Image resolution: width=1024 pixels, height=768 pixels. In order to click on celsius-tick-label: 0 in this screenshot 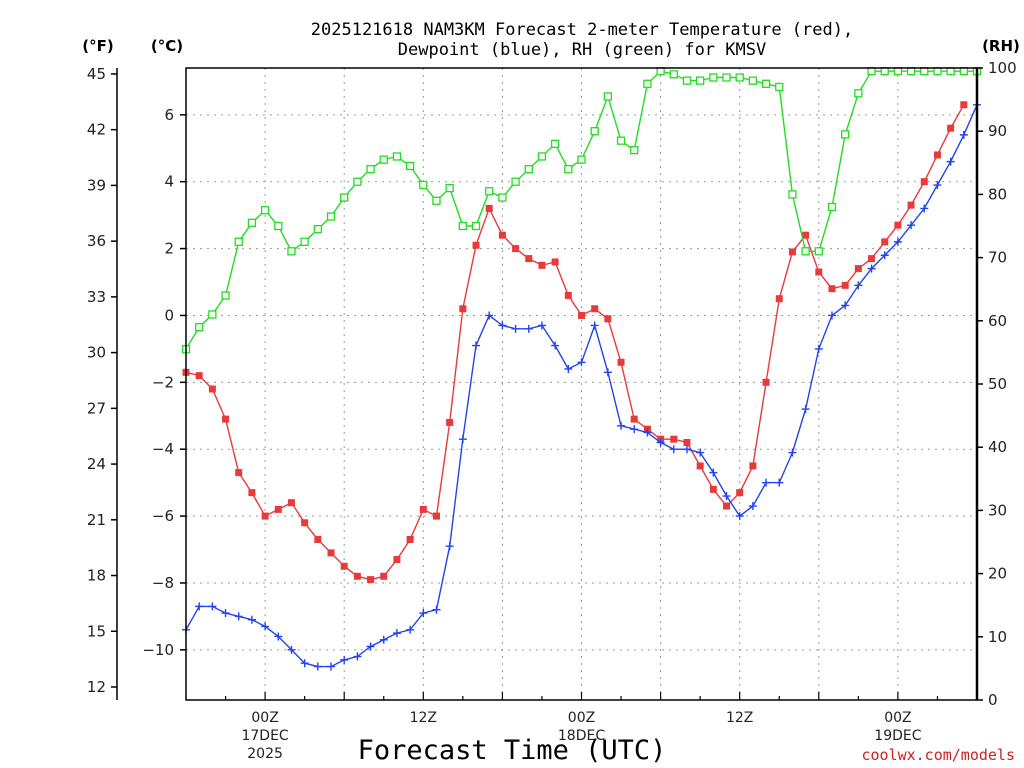, I will do `click(169, 315)`.